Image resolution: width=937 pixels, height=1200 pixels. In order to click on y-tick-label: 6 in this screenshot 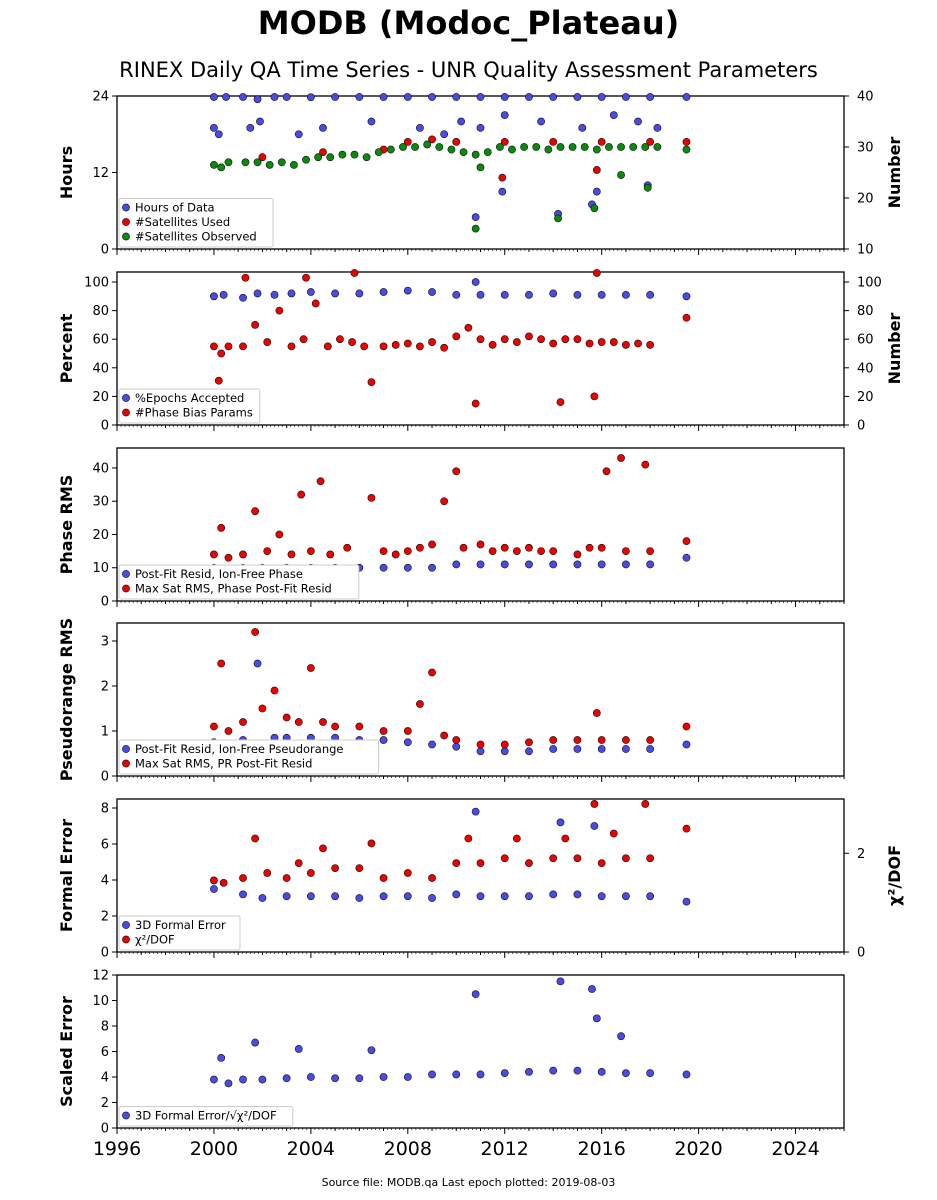, I will do `click(105, 845)`.